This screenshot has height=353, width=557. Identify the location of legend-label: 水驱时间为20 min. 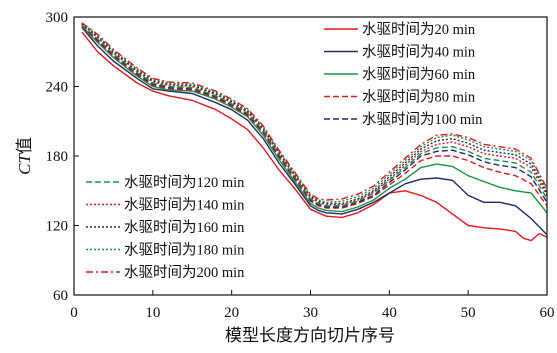
(419, 29).